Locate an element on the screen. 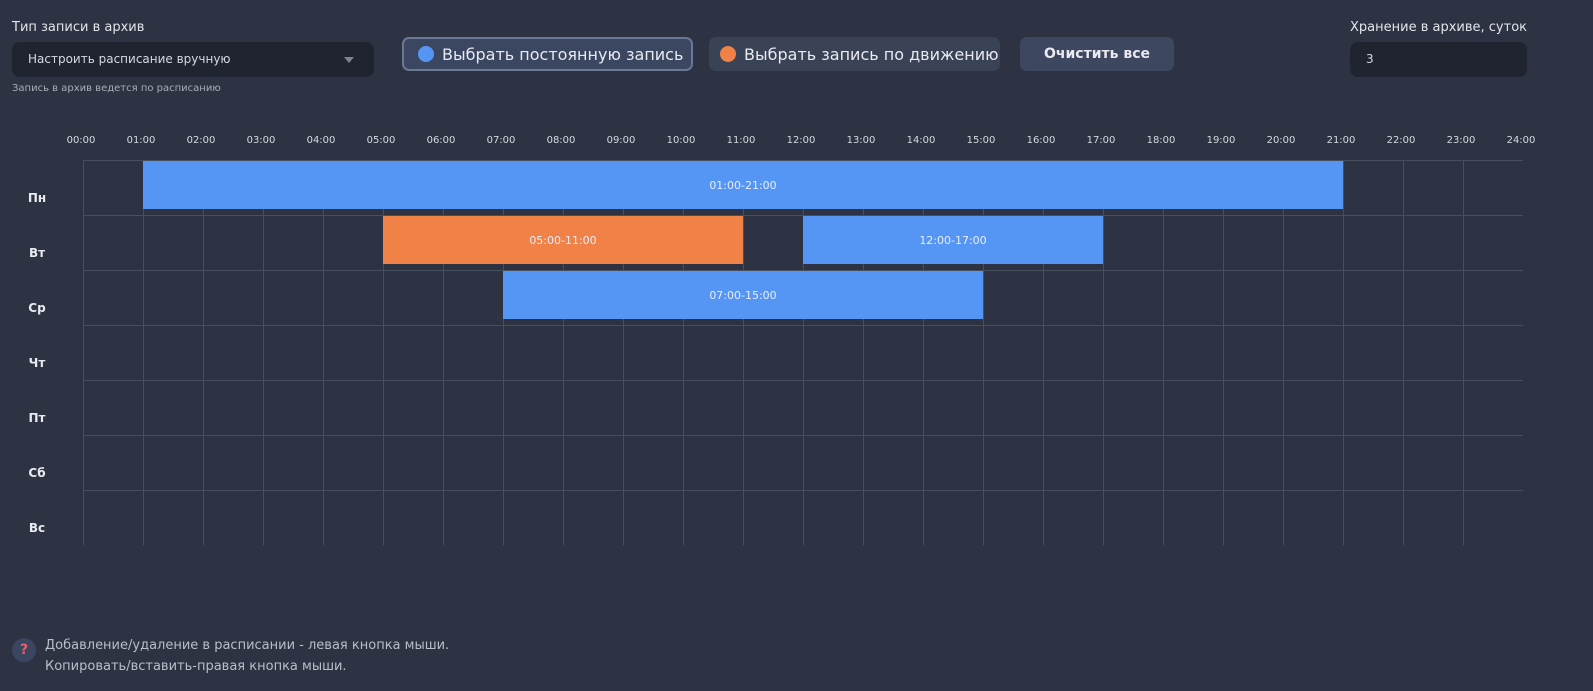 This screenshot has height=691, width=1593. hour-tick: 14:00 is located at coordinates (921, 140).